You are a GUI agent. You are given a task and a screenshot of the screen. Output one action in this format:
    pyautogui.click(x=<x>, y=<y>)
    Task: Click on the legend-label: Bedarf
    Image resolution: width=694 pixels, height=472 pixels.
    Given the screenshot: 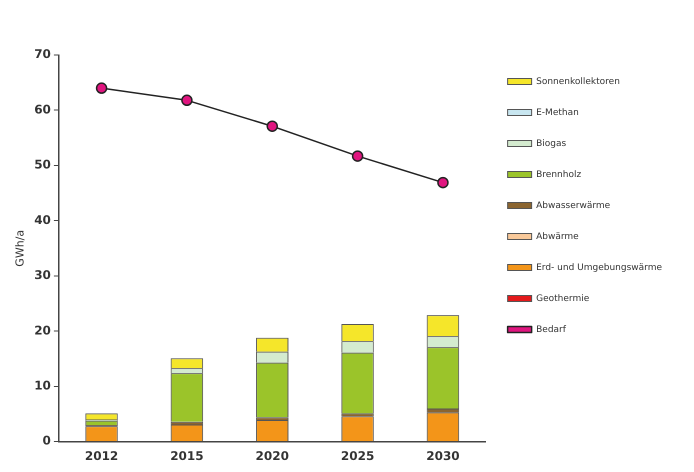 What is the action you would take?
    pyautogui.click(x=551, y=329)
    